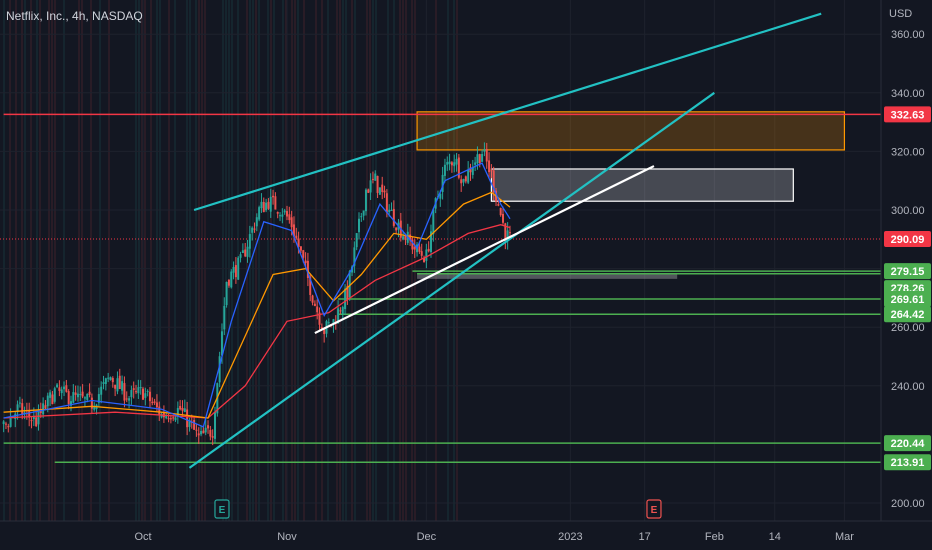 The image size is (932, 550). I want to click on price-badge-label: 213.91, so click(908, 463).